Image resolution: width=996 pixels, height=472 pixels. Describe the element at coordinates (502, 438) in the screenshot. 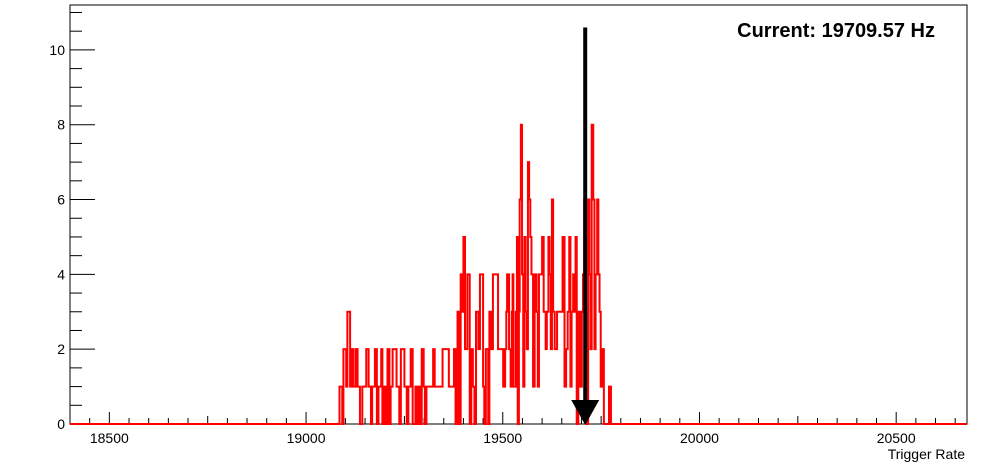

I see `x-tick-label: 19500` at that location.